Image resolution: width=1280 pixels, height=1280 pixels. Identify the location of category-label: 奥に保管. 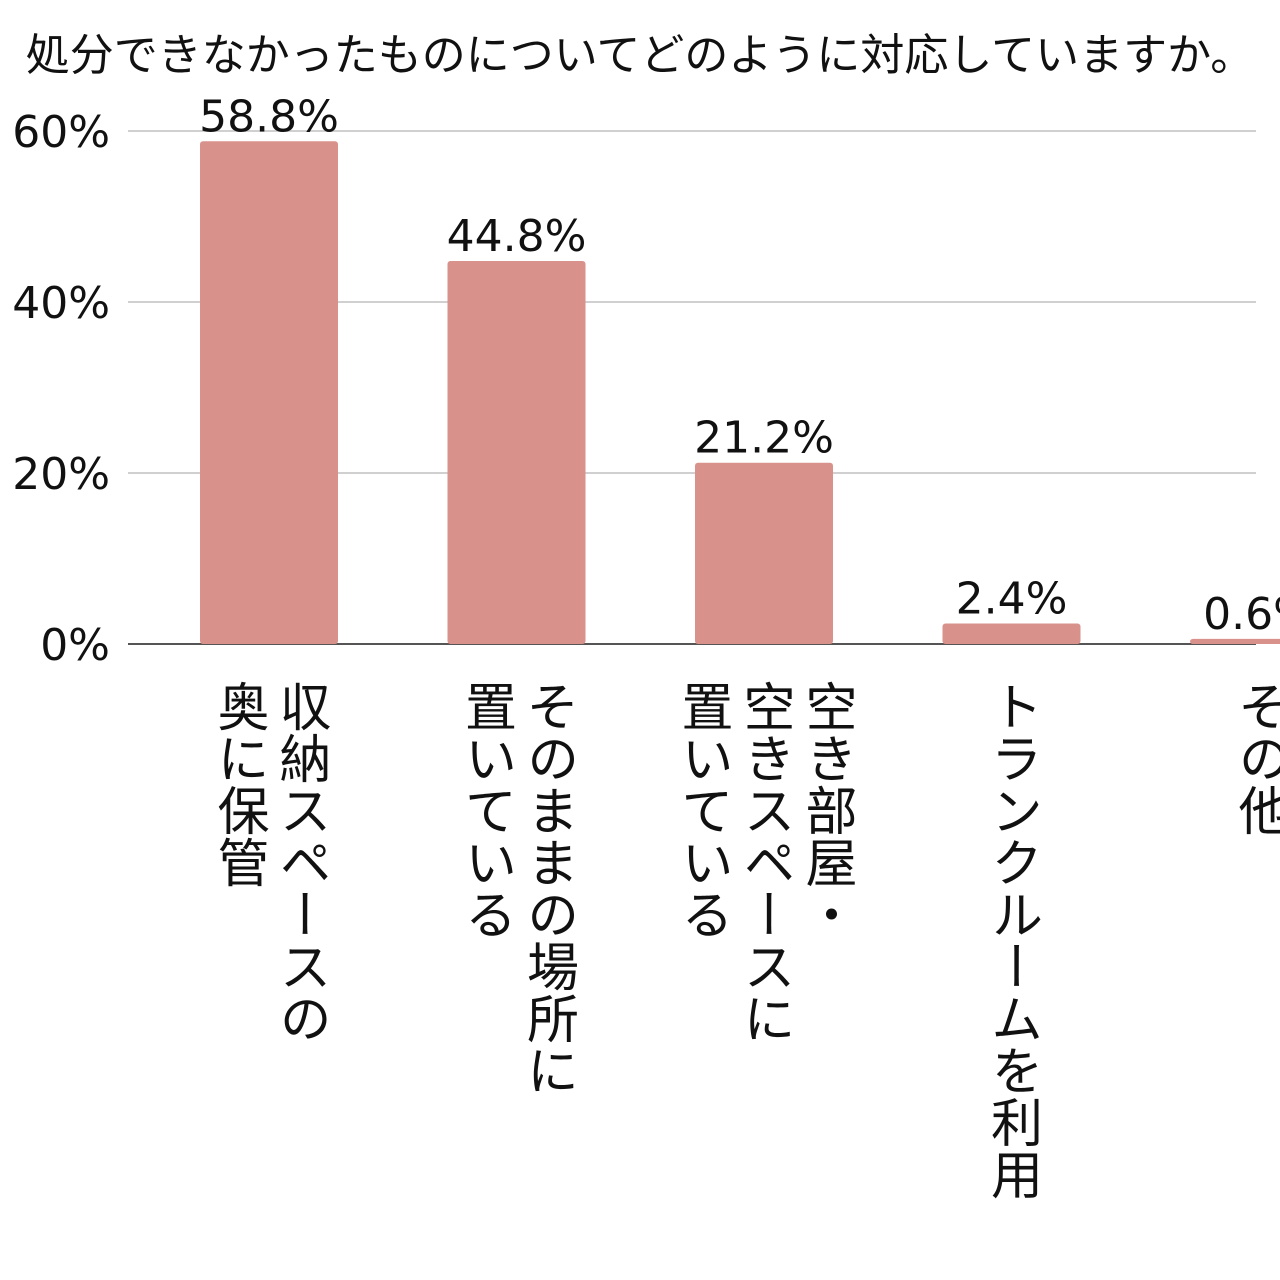
(238, 784).